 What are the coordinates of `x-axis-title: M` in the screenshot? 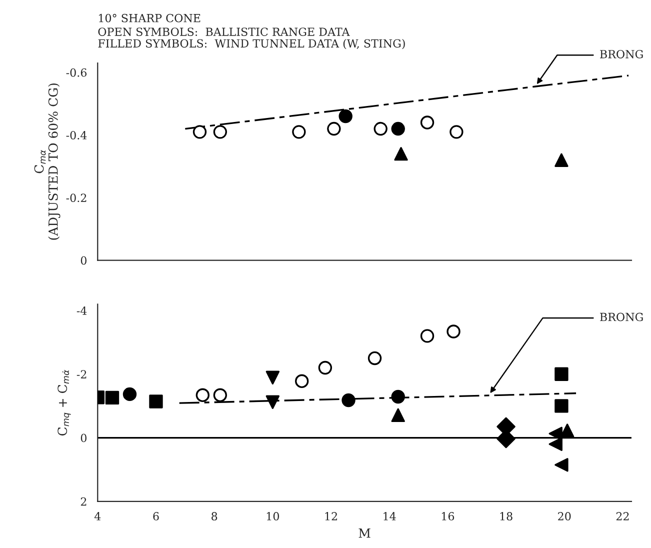 It's located at (364, 533).